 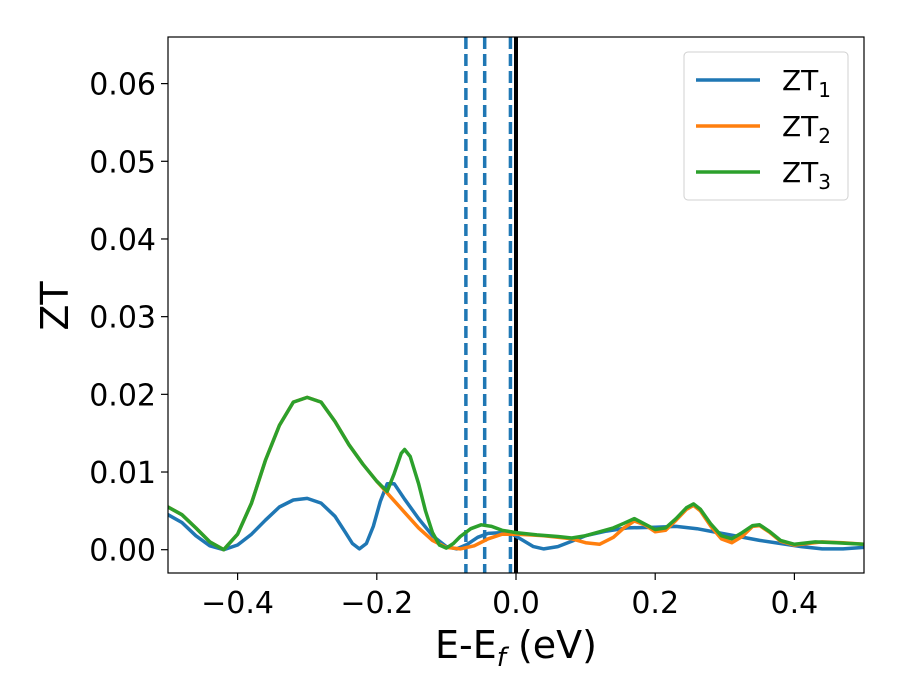 I want to click on x-axis-label-unit: (eV), so click(x=551, y=645).